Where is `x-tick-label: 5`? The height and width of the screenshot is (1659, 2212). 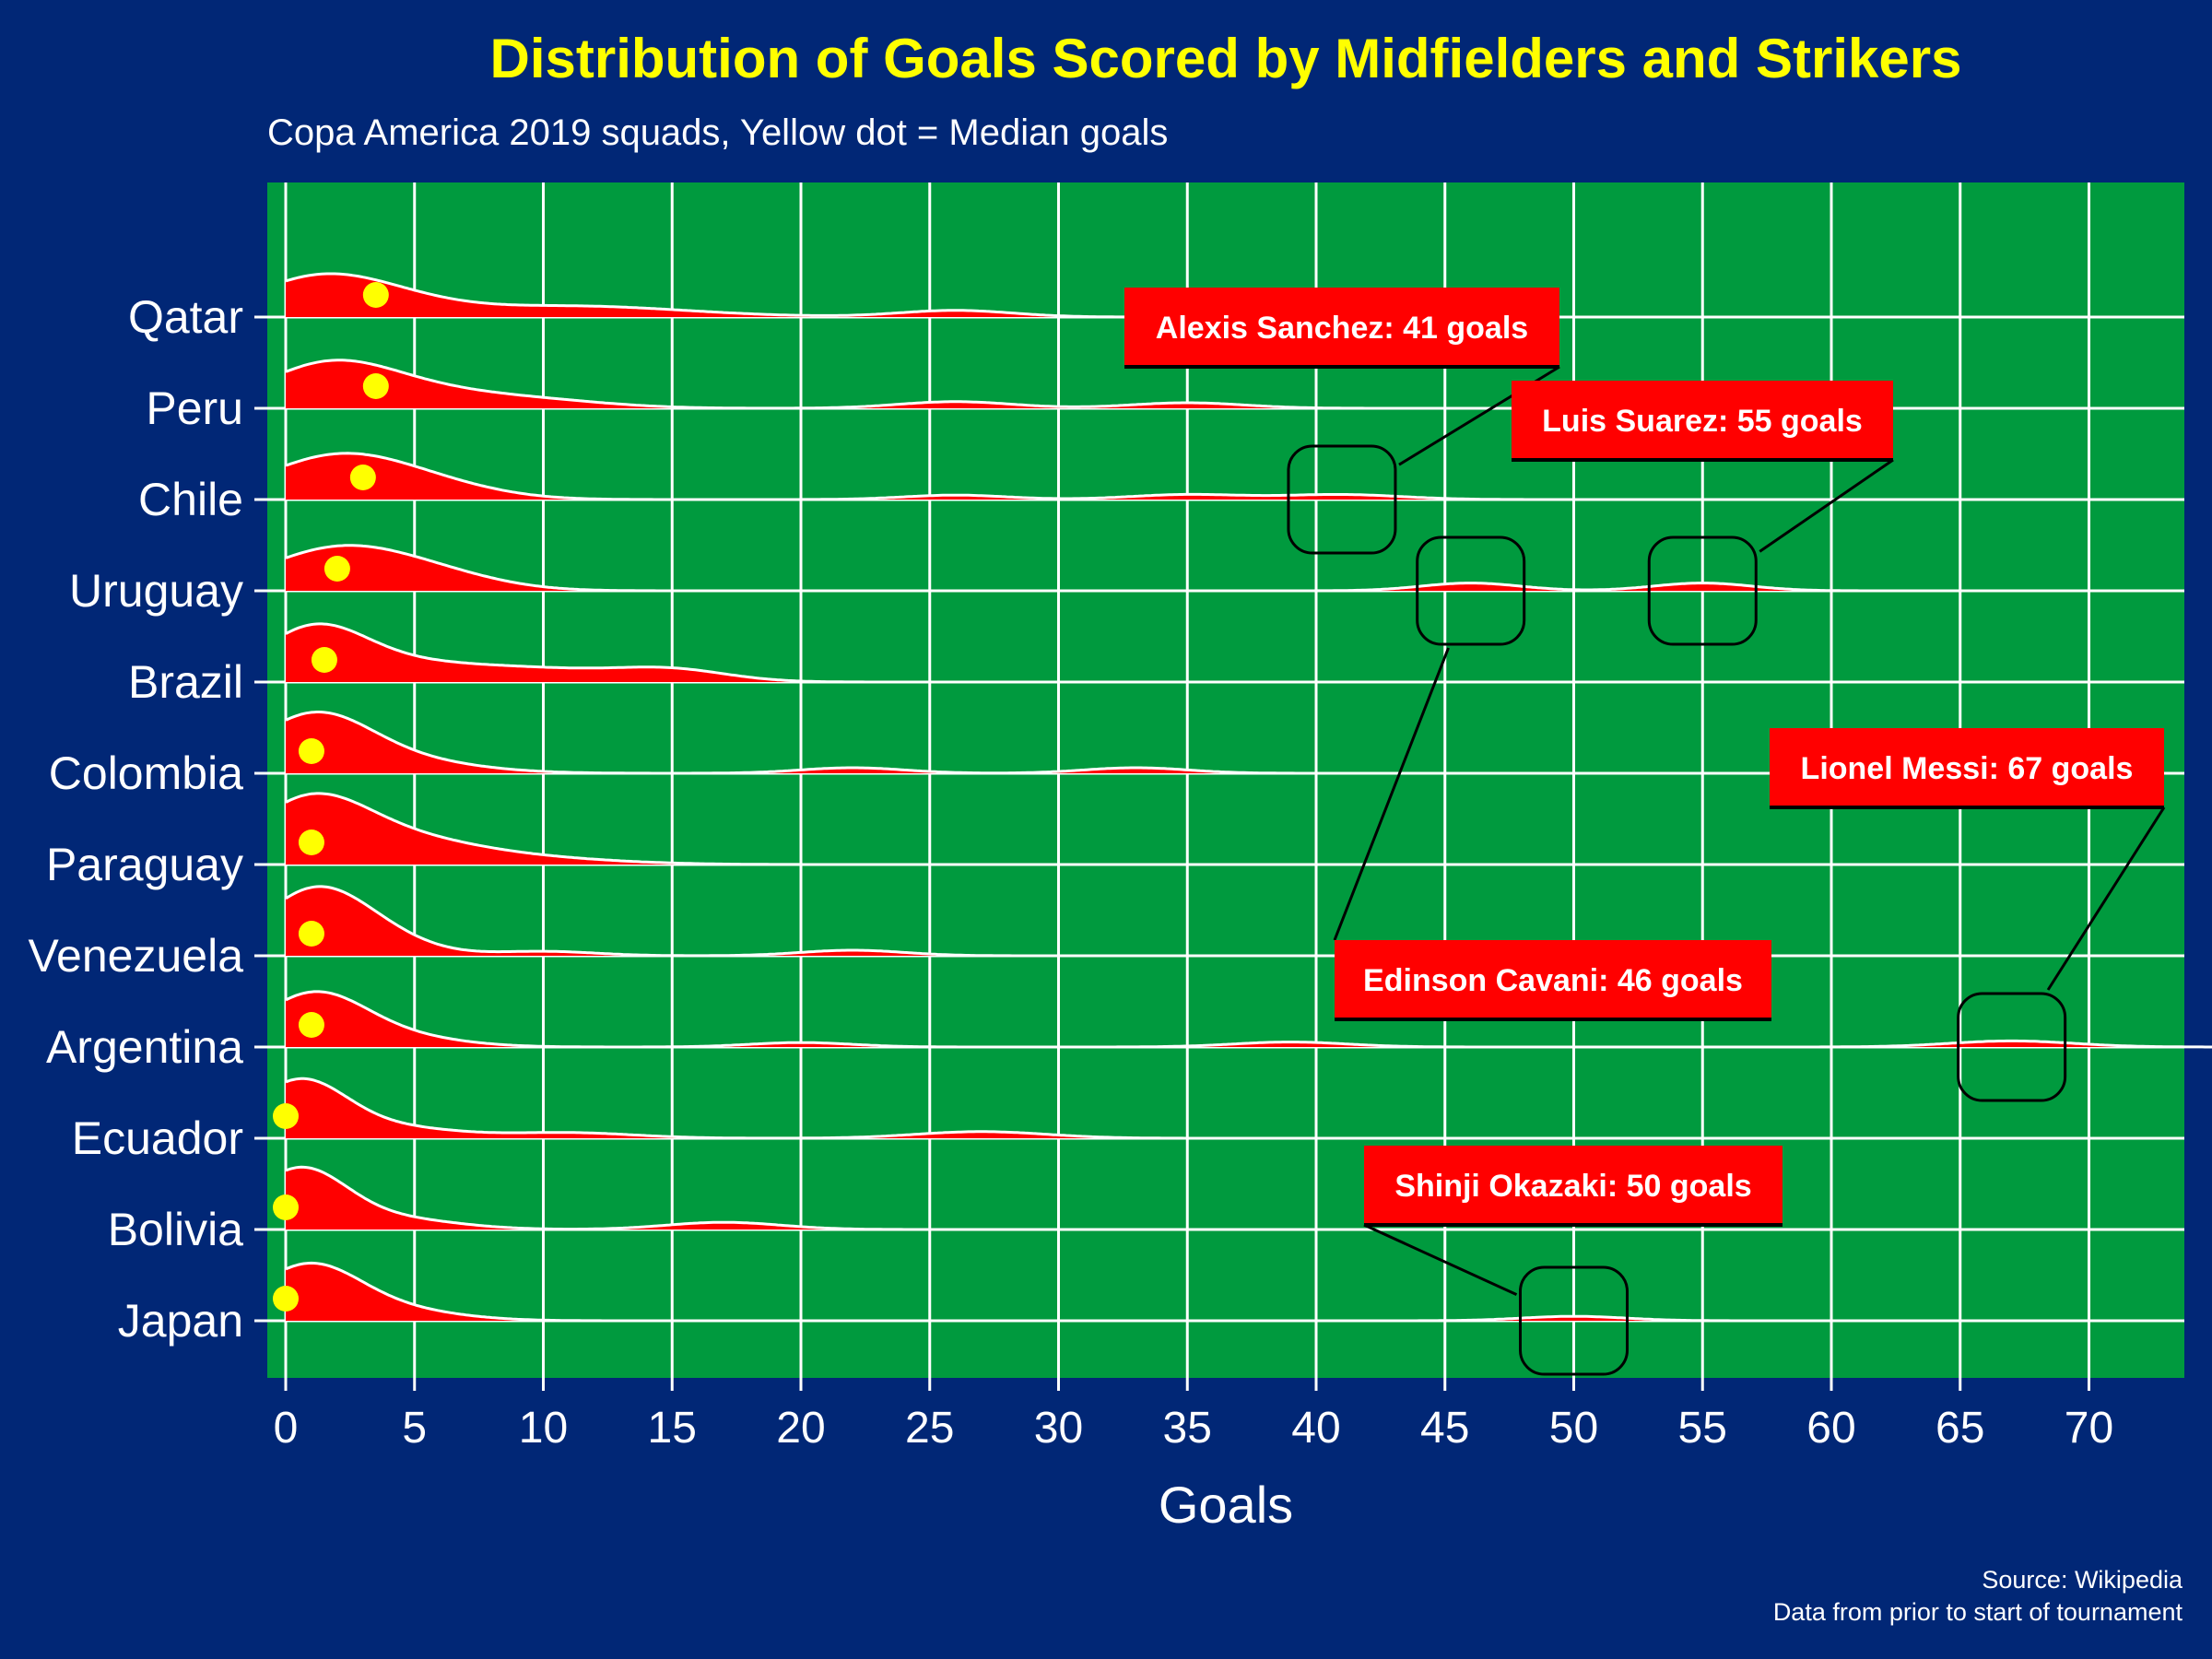 x-tick-label: 5 is located at coordinates (414, 1428).